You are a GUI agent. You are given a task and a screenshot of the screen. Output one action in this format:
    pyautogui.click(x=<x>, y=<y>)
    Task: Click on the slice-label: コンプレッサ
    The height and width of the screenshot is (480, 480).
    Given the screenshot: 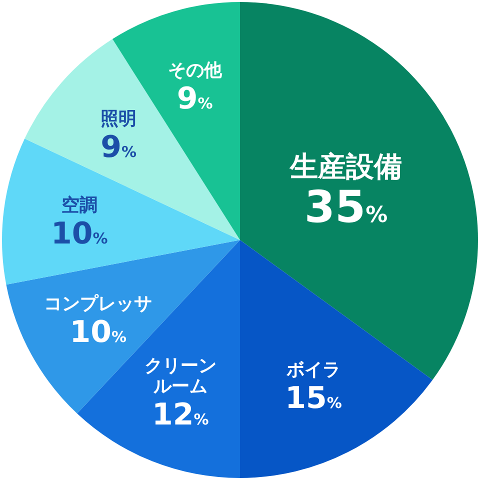 What is the action you would take?
    pyautogui.click(x=98, y=303)
    